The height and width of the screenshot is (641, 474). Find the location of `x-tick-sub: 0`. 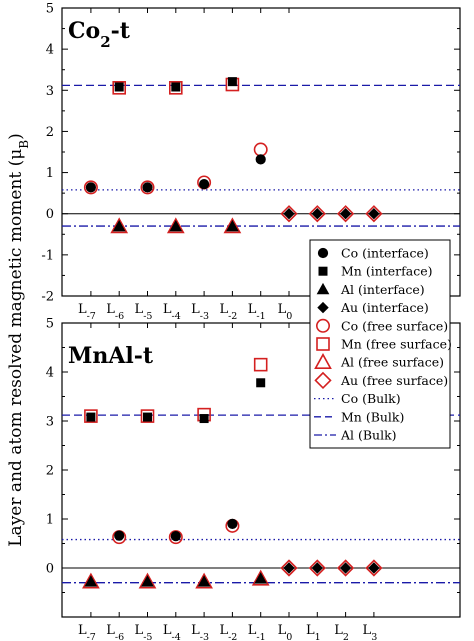

x-tick-sub: 0 is located at coordinates (289, 316).